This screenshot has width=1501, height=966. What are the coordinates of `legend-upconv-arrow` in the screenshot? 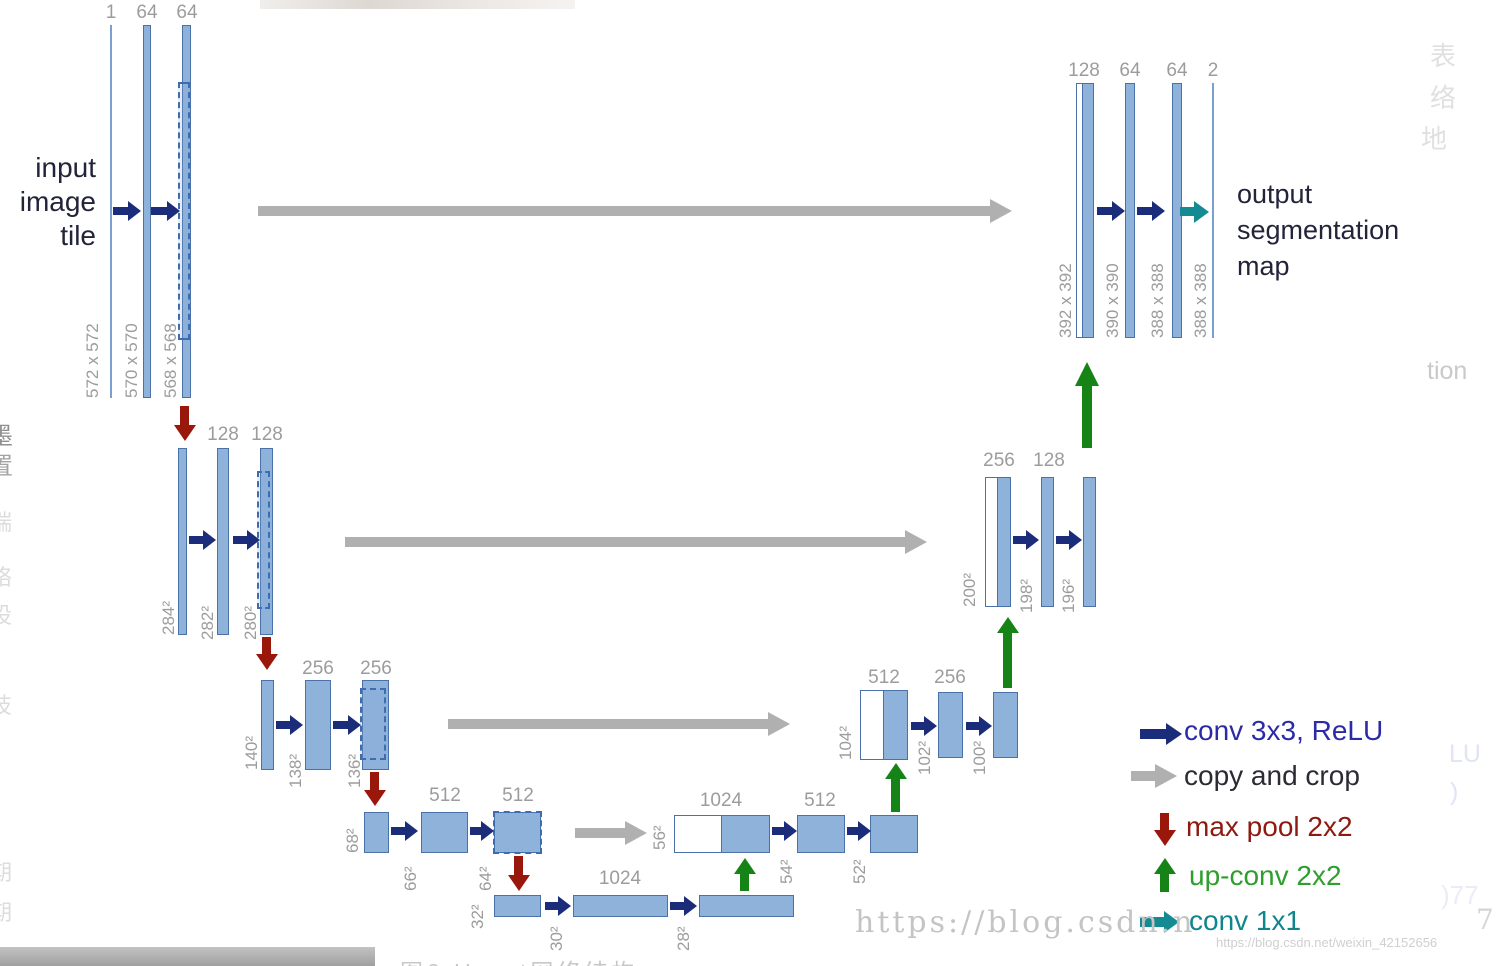 It's located at (1164, 883).